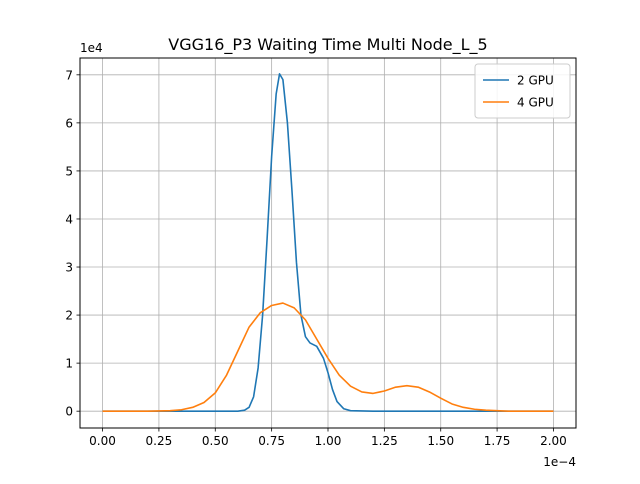  Describe the element at coordinates (69, 412) in the screenshot. I see `y-tick-label: 0` at that location.